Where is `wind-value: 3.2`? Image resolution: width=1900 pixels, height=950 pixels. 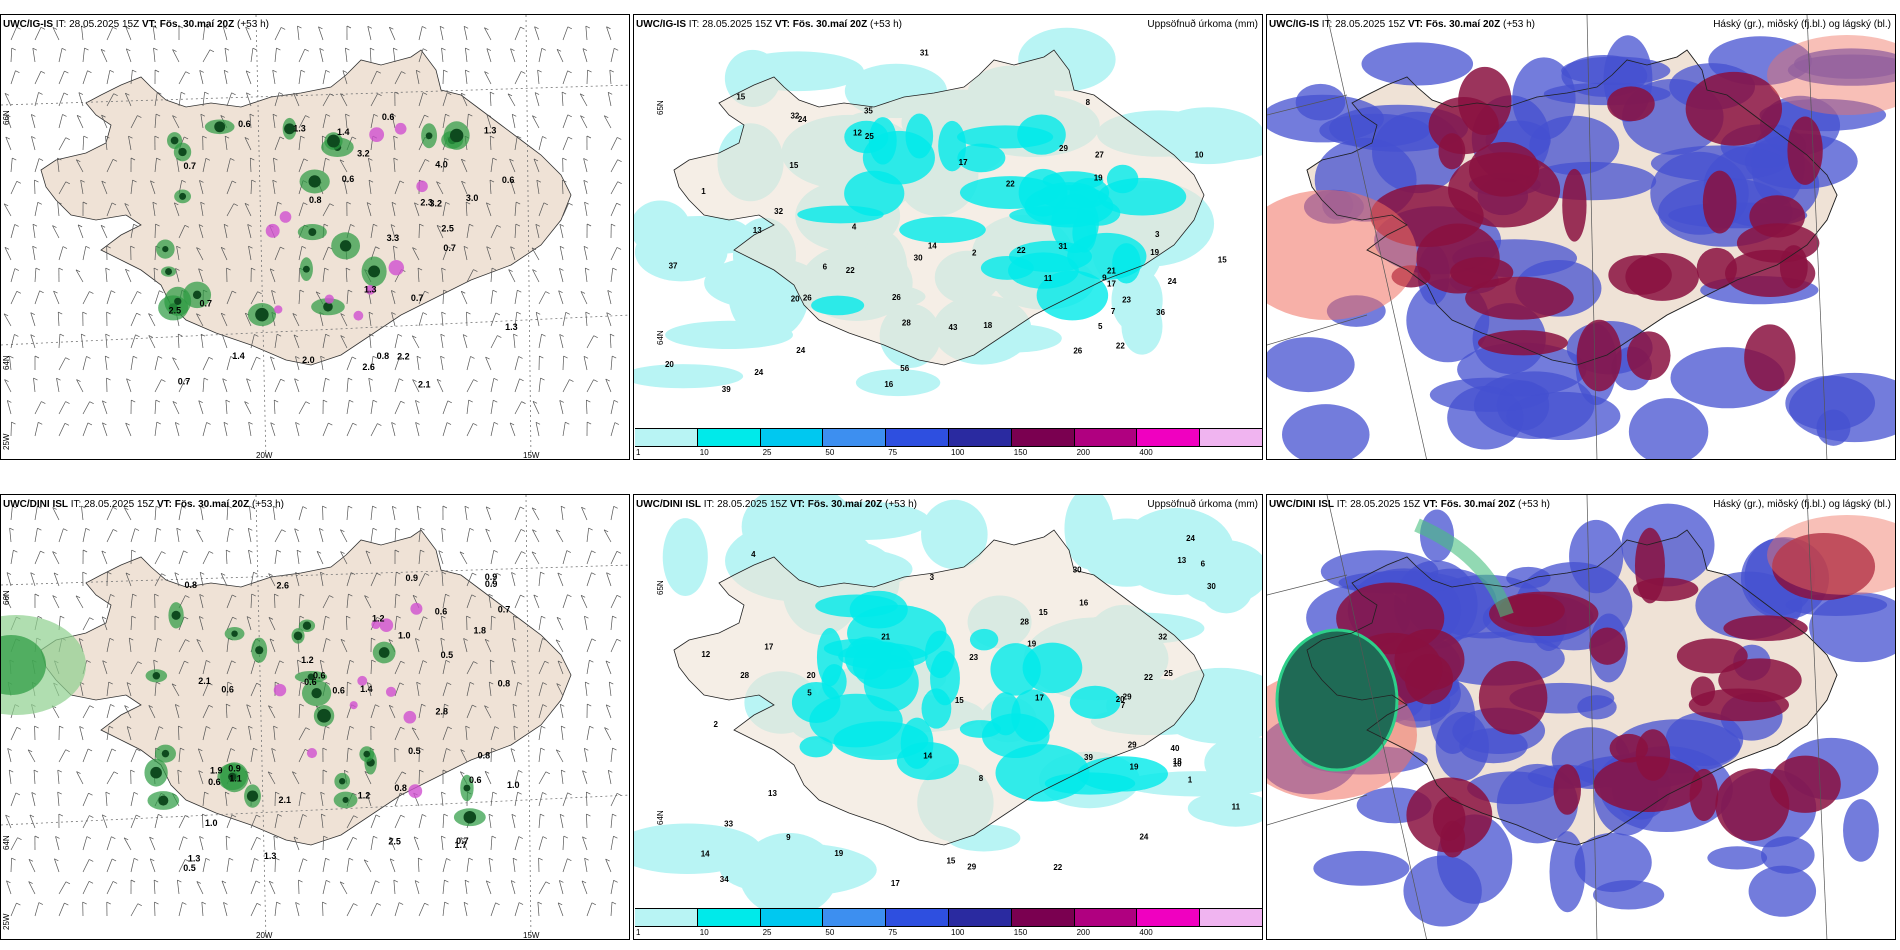
wind-value: 3.2 is located at coordinates (435, 204).